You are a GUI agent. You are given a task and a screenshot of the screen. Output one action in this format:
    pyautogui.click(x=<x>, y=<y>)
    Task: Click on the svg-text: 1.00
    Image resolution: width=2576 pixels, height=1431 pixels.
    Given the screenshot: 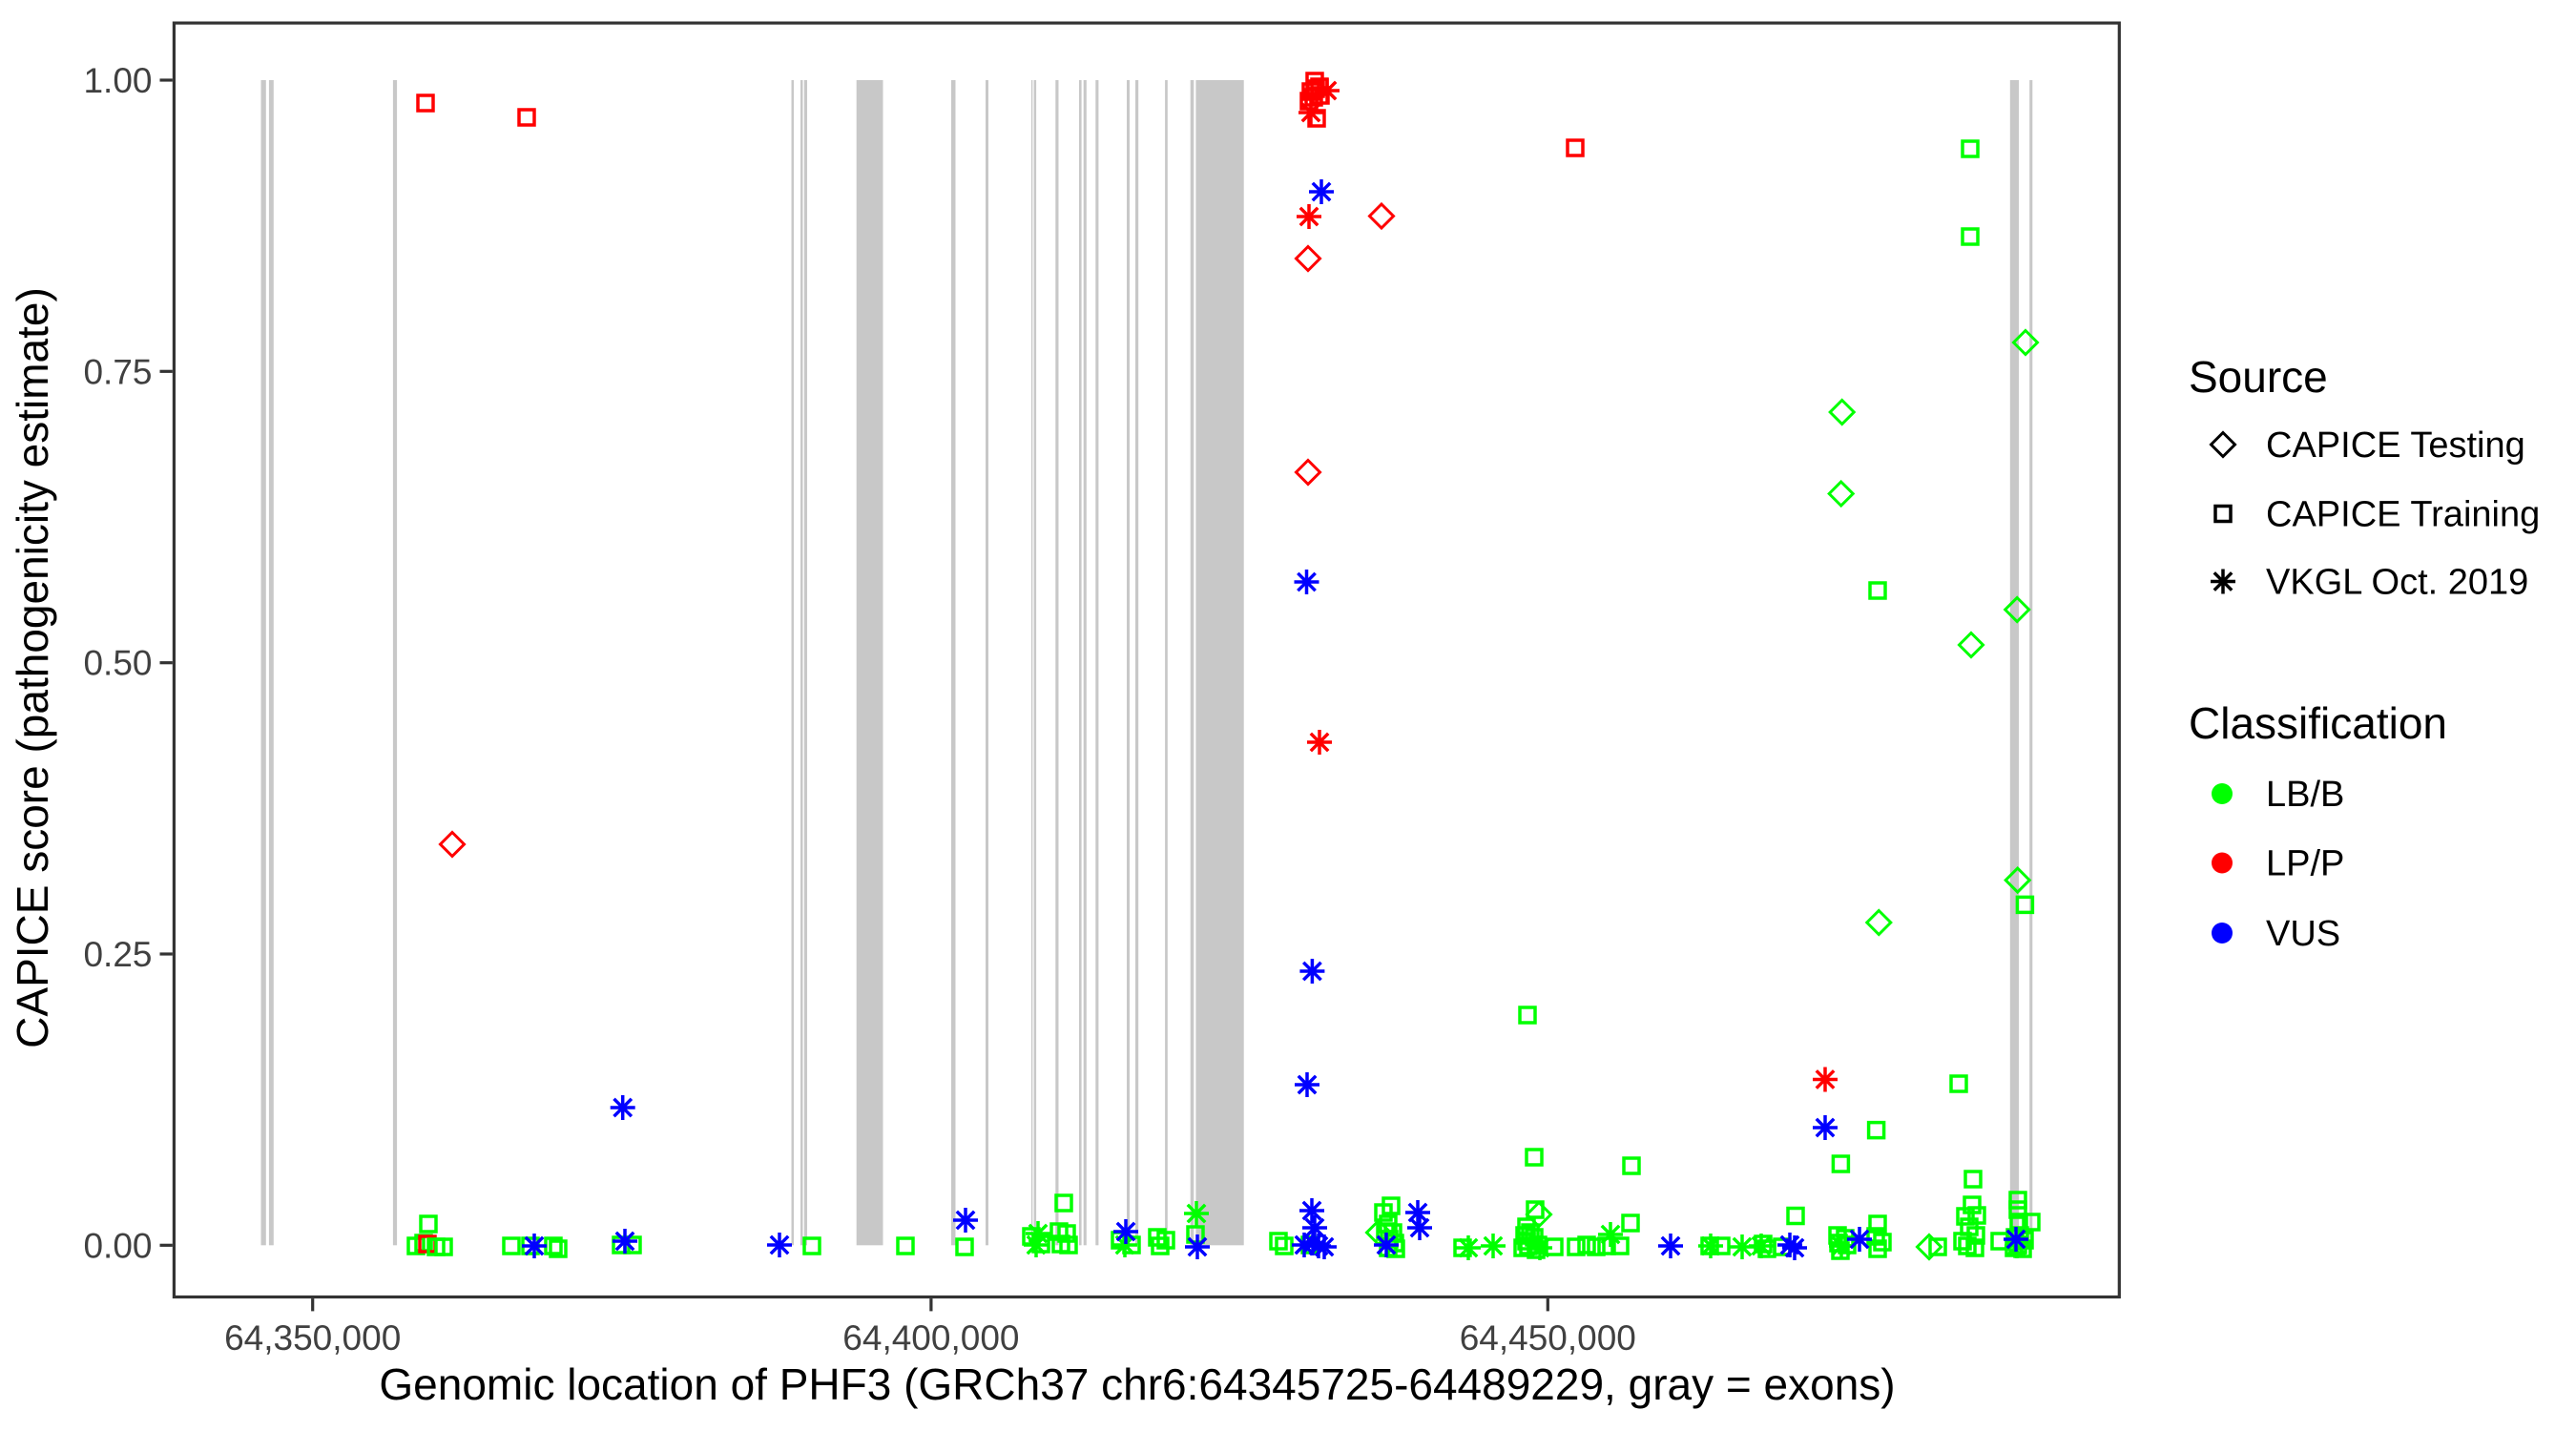 What is the action you would take?
    pyautogui.click(x=117, y=80)
    